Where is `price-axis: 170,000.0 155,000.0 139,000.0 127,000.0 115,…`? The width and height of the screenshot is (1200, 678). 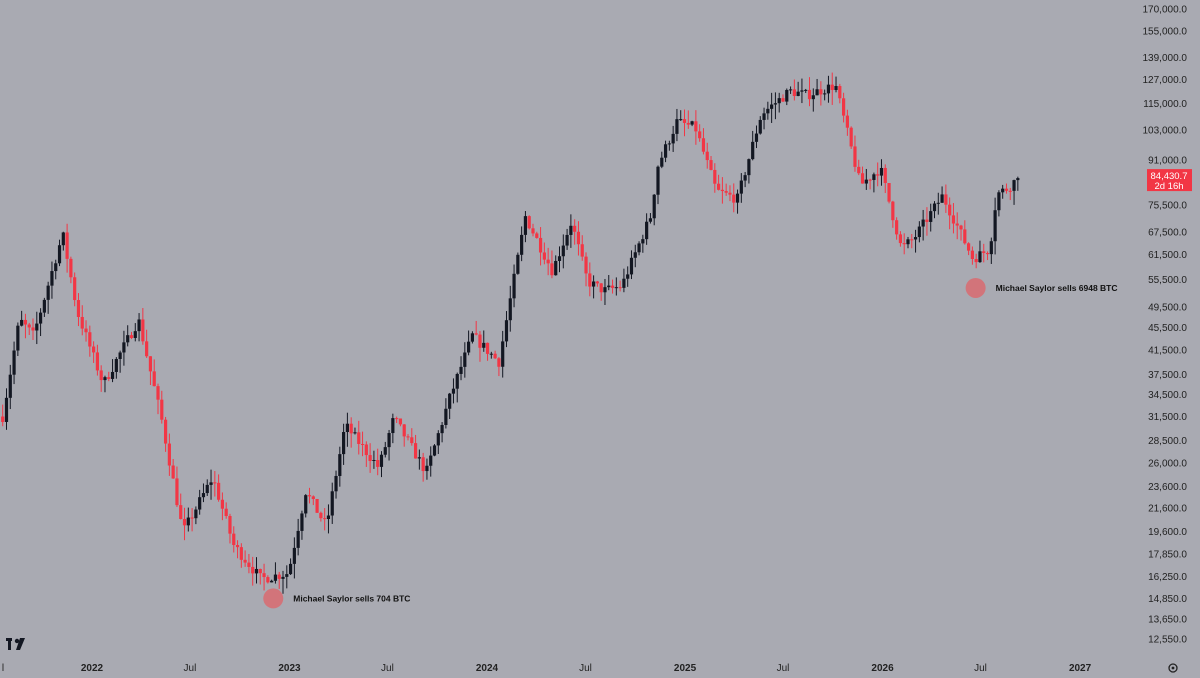
price-axis: 170,000.0 155,000.0 139,000.0 127,000.0 115,… is located at coordinates (1165, 324).